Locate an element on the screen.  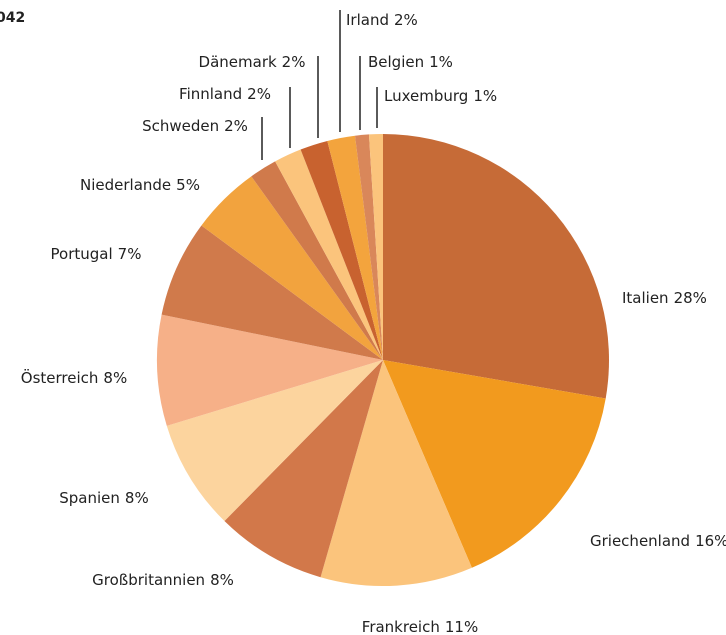
category-label: Griechenland is located at coordinates (640, 541).